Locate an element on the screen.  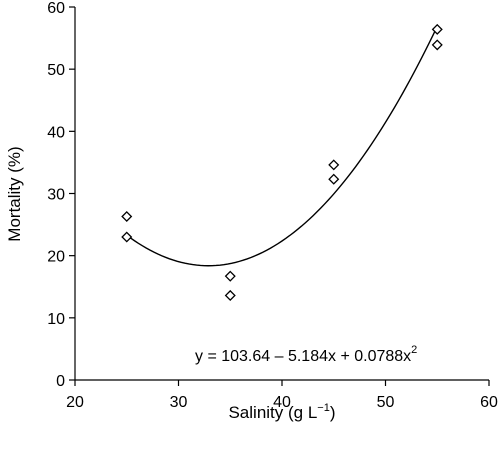
x-ticks: 20 30 40 50 60 is located at coordinates (282, 395).